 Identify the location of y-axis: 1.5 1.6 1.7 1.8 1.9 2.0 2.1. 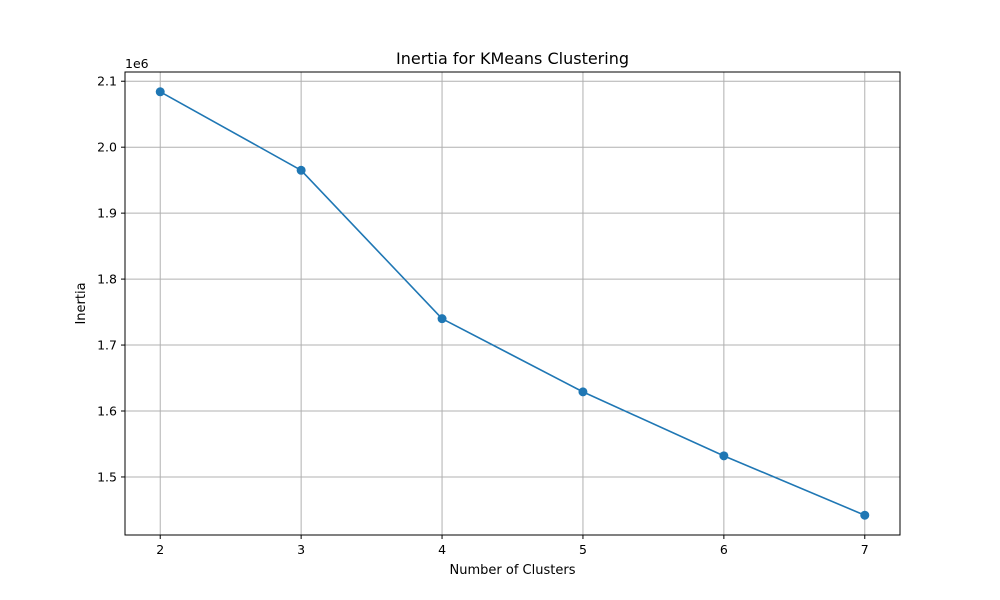
(111, 279).